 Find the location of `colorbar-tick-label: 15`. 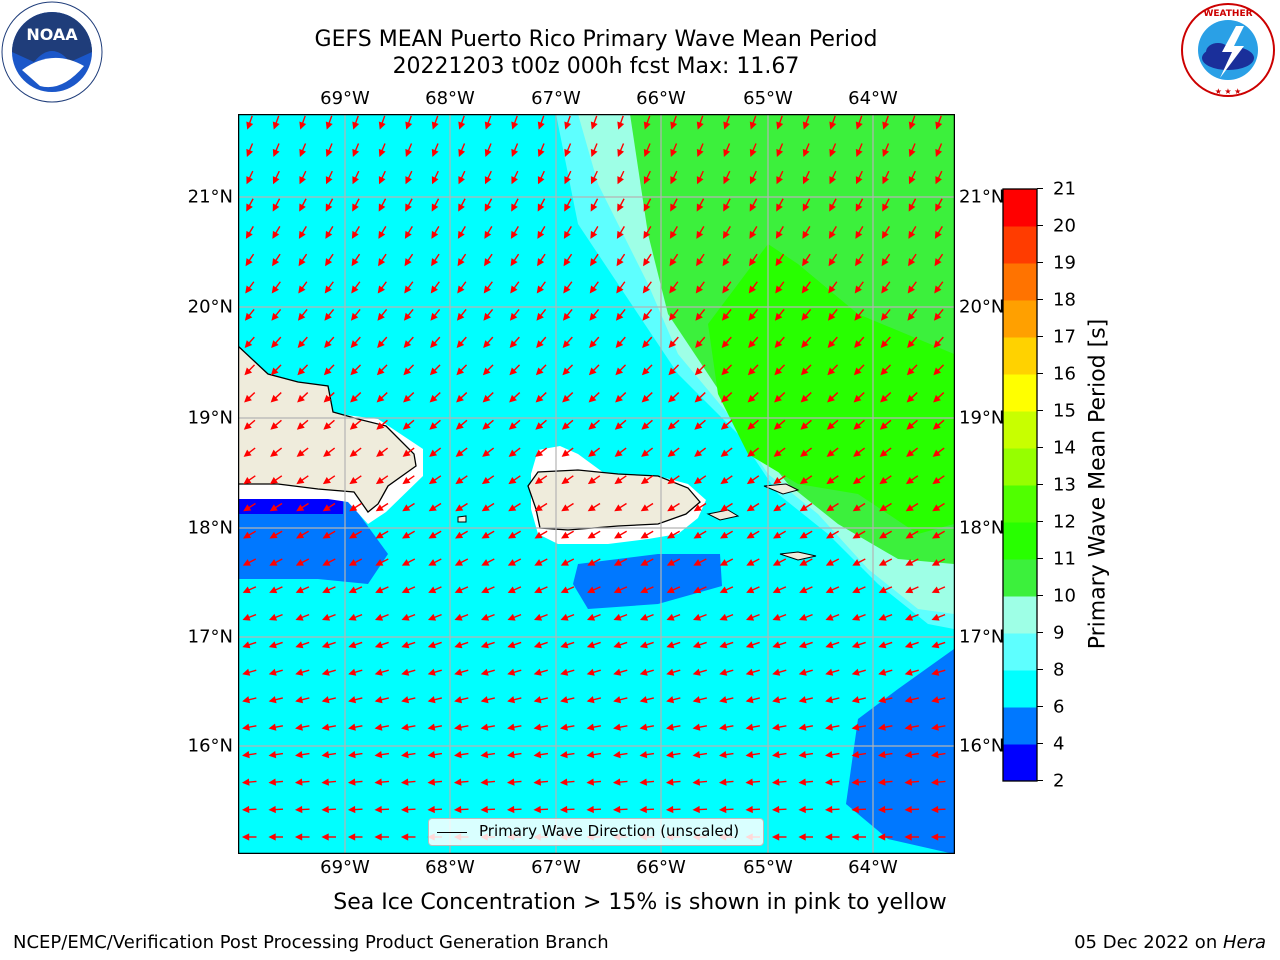

colorbar-tick-label: 15 is located at coordinates (1064, 411).